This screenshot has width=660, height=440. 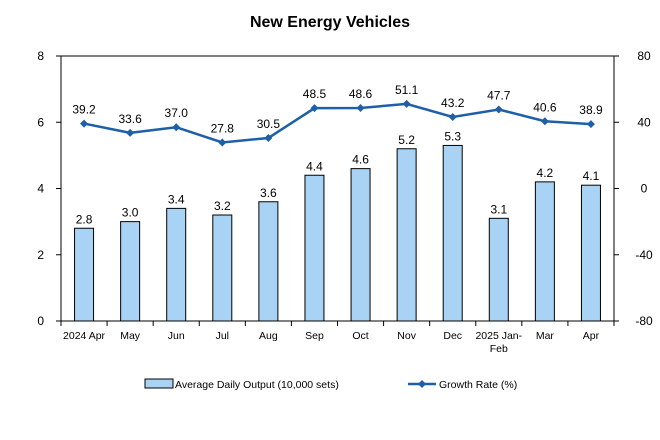 What do you see at coordinates (269, 124) in the screenshot?
I see `line-data-label: 30.5` at bounding box center [269, 124].